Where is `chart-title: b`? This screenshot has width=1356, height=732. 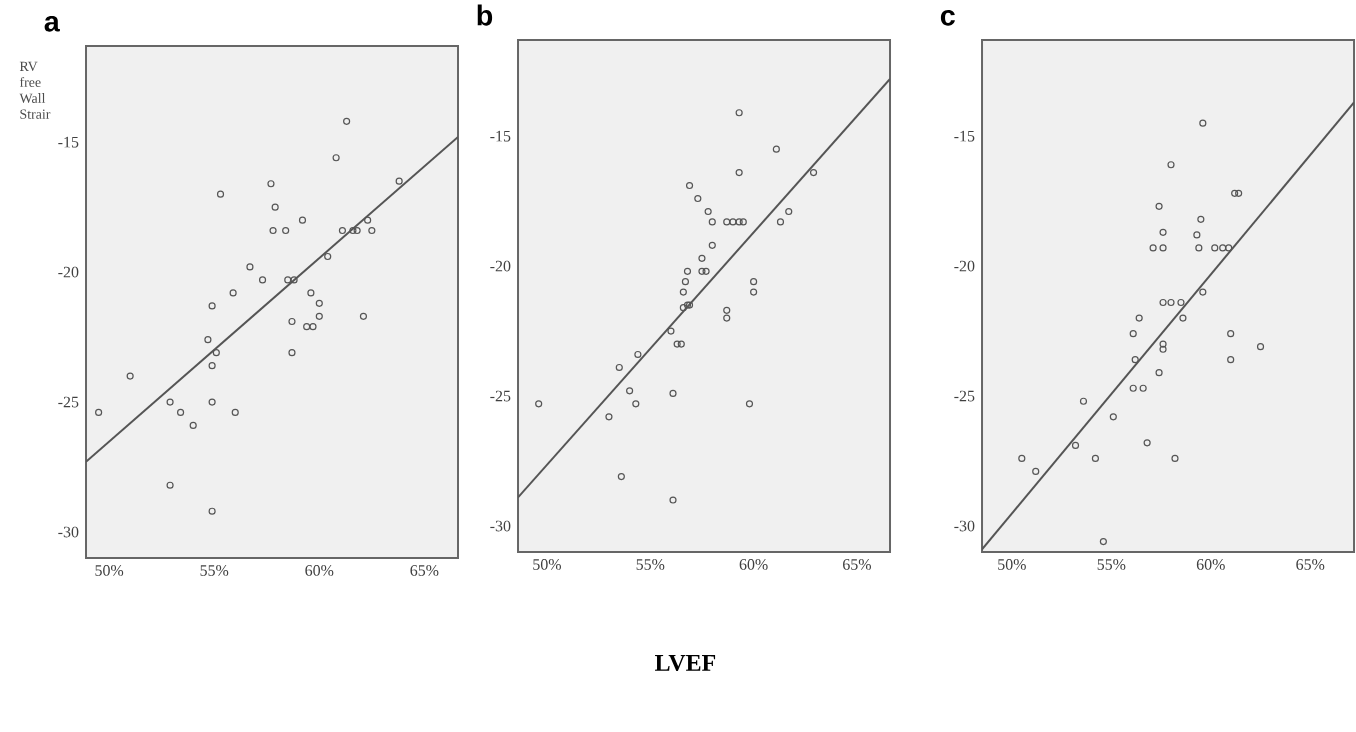 chart-title: b is located at coordinates (485, 15).